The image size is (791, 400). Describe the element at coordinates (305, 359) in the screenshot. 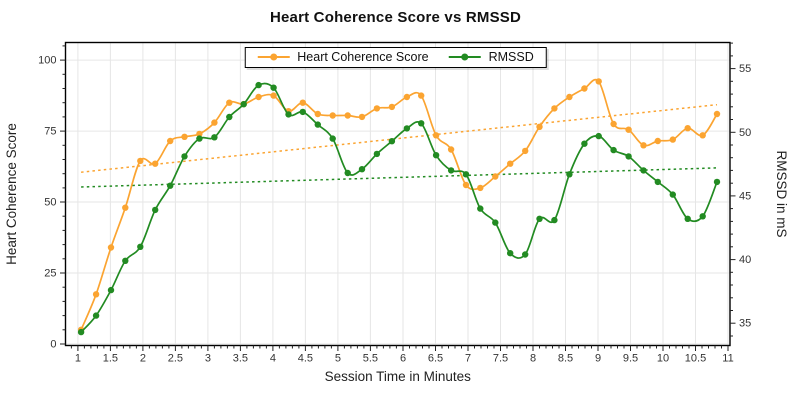

I see `svg-text: 4.5` at that location.